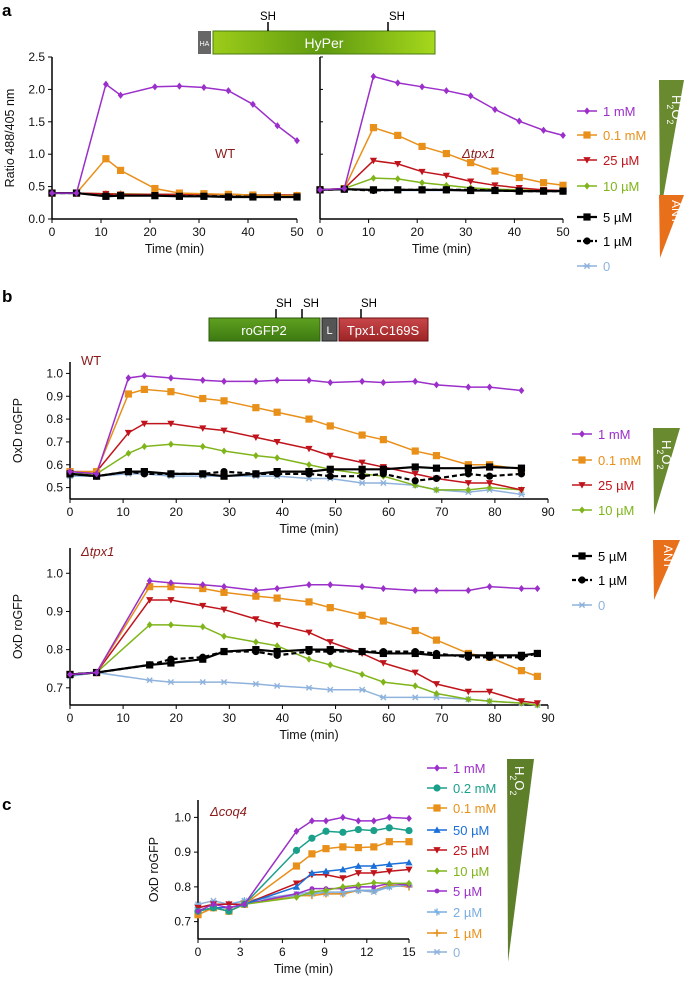 This screenshot has height=987, width=684. What do you see at coordinates (604, 241) in the screenshot?
I see `legend-item: 1 µM` at bounding box center [604, 241].